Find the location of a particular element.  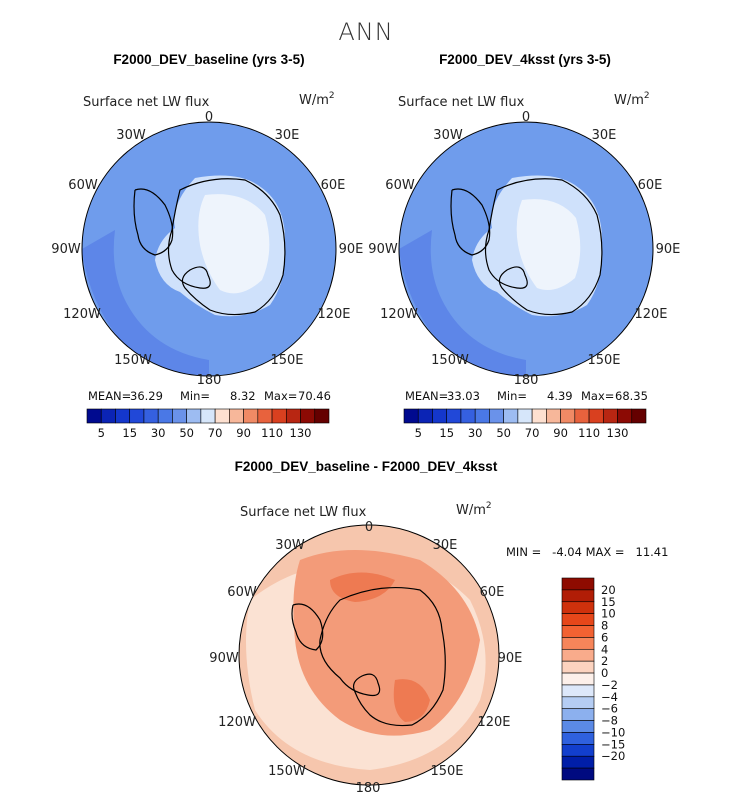

diff-region-high is located at coordinates (362, 587).